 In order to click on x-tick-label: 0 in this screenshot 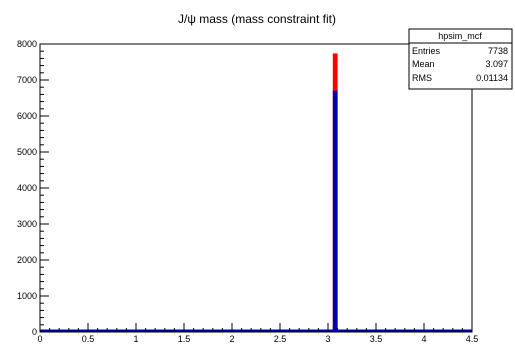, I will do `click(39, 339)`.